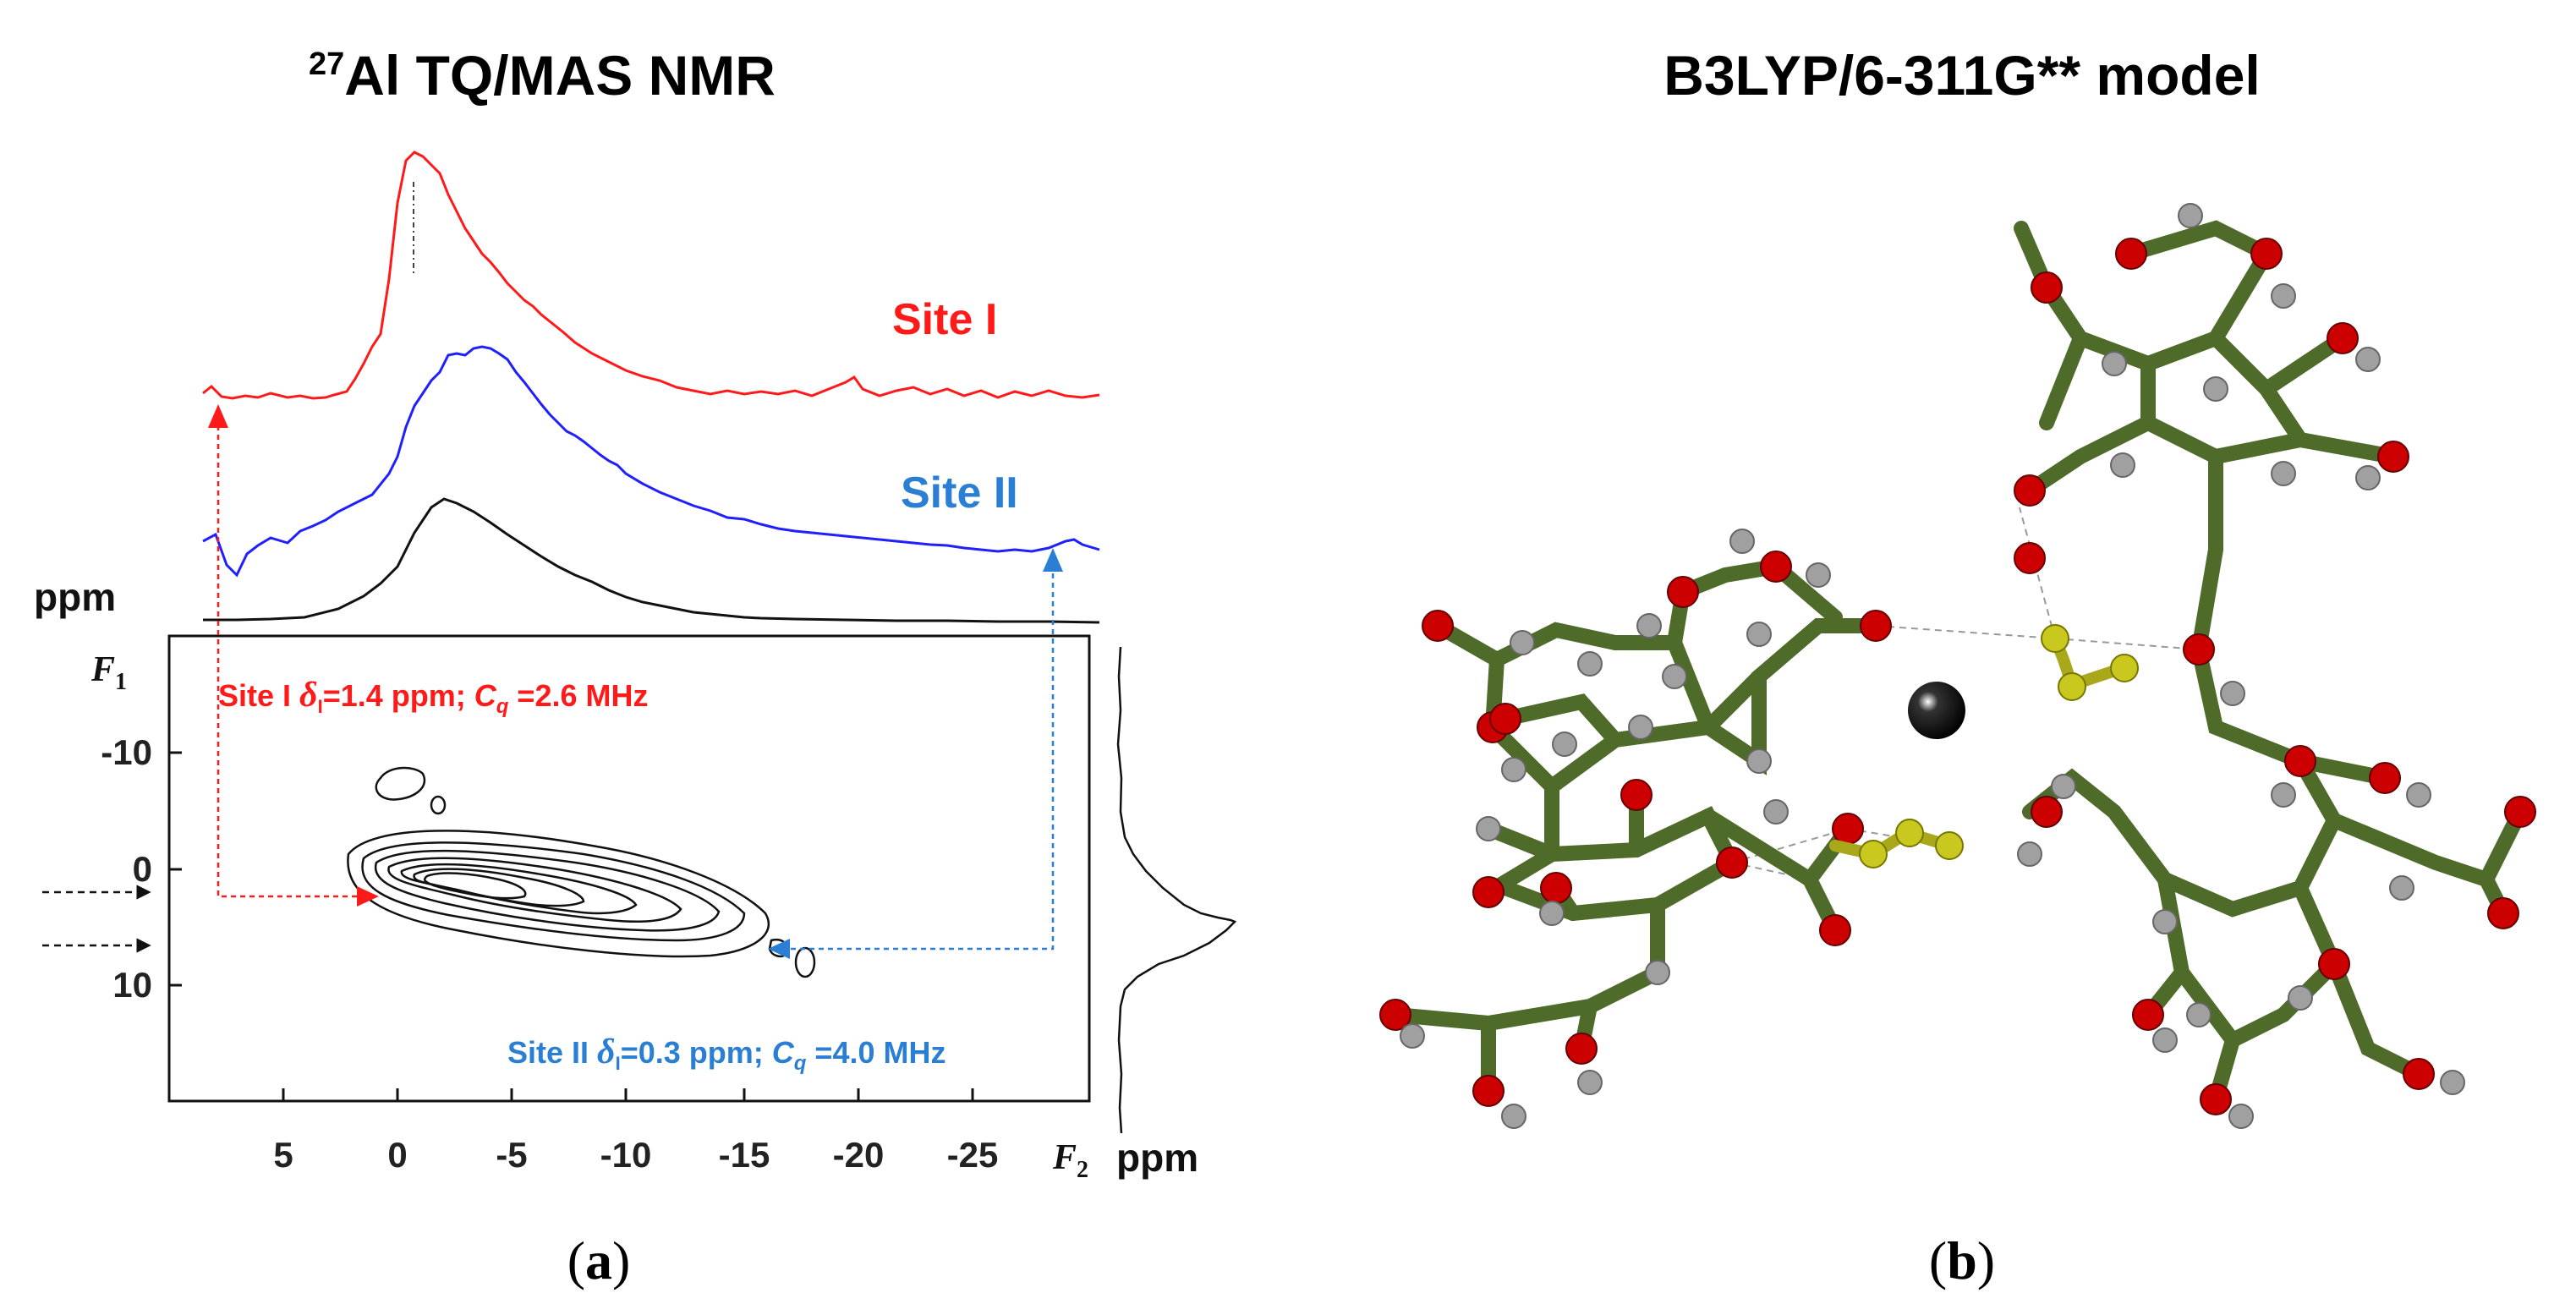  What do you see at coordinates (578, 695) in the screenshot?
I see `site-1-cq-value: =2.6 MHz` at bounding box center [578, 695].